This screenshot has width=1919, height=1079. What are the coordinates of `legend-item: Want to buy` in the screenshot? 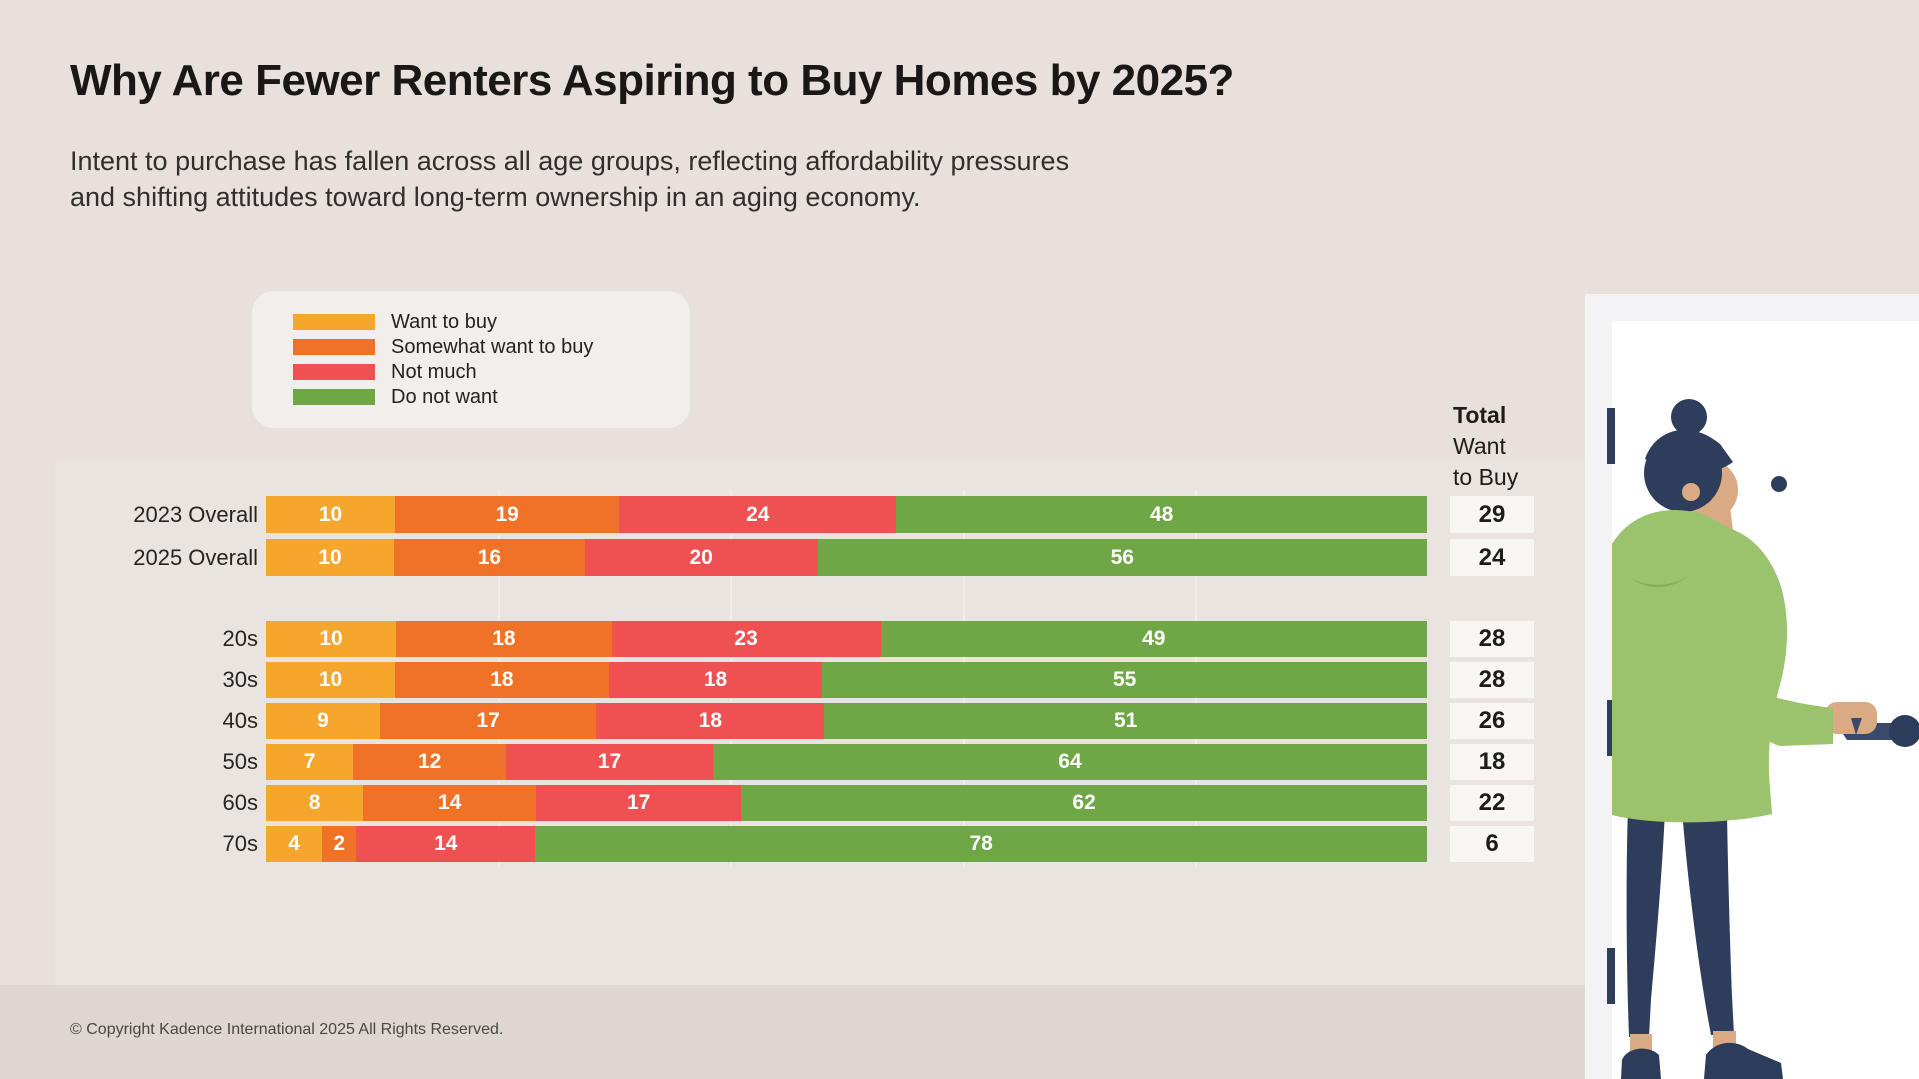 It's located at (395, 322).